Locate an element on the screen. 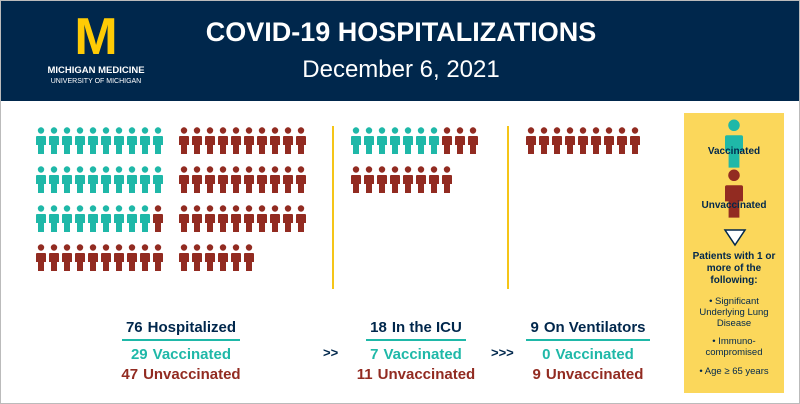  unvaccinated-line: 47 Unvaccinated is located at coordinates (181, 374).